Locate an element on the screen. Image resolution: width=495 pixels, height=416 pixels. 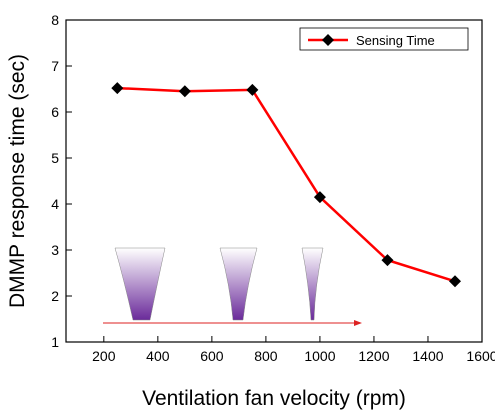
legend-label: Sensing Time is located at coordinates (395, 40).